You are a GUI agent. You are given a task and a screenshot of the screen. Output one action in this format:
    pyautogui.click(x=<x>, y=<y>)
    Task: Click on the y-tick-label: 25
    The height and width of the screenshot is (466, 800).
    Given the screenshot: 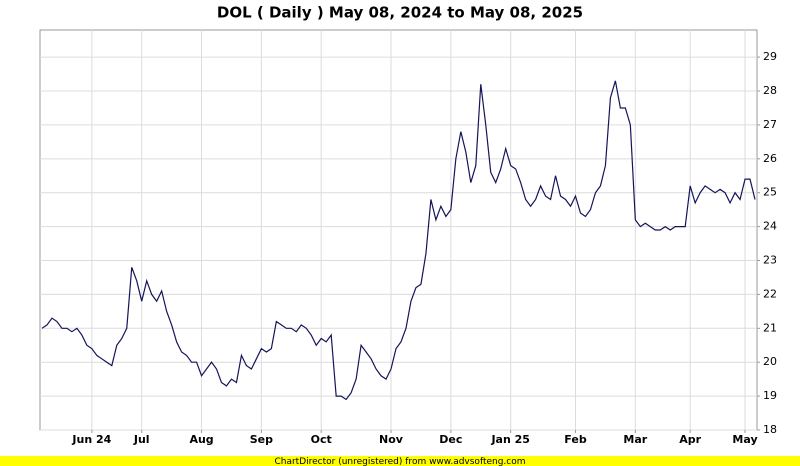 What is the action you would take?
    pyautogui.click(x=770, y=192)
    